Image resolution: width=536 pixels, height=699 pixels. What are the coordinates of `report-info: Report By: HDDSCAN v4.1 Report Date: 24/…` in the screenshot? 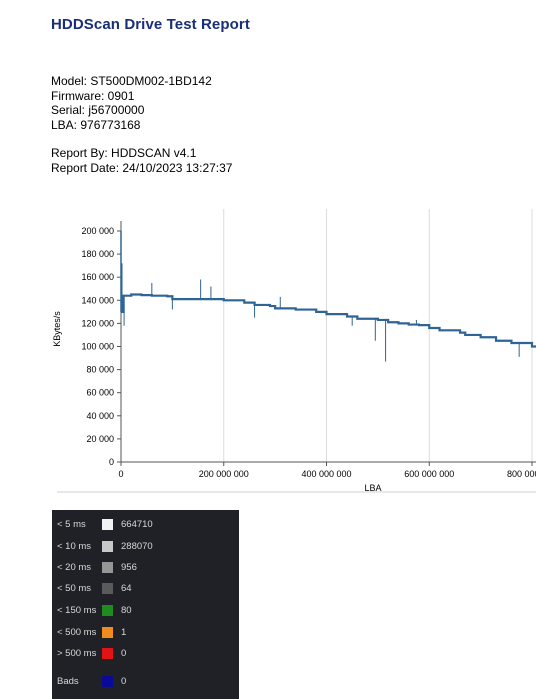 It's located at (141, 160).